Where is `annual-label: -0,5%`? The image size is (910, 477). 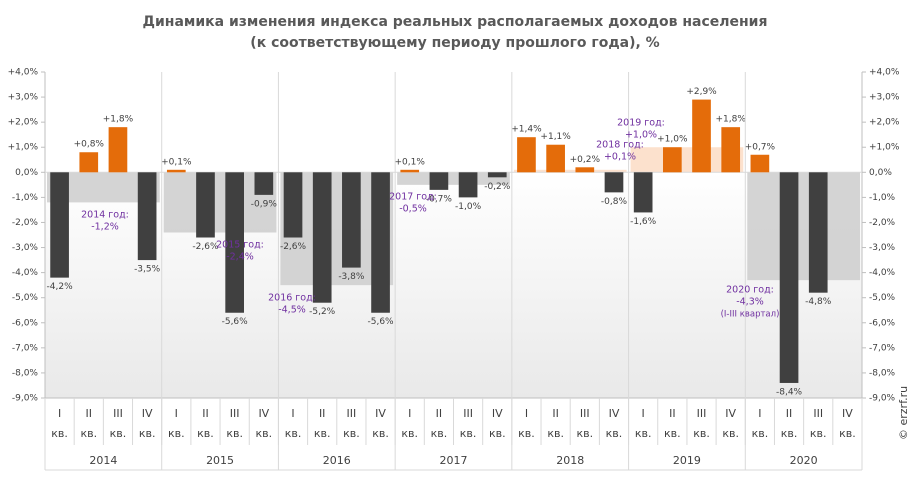
annual-label: -0,5% is located at coordinates (413, 209).